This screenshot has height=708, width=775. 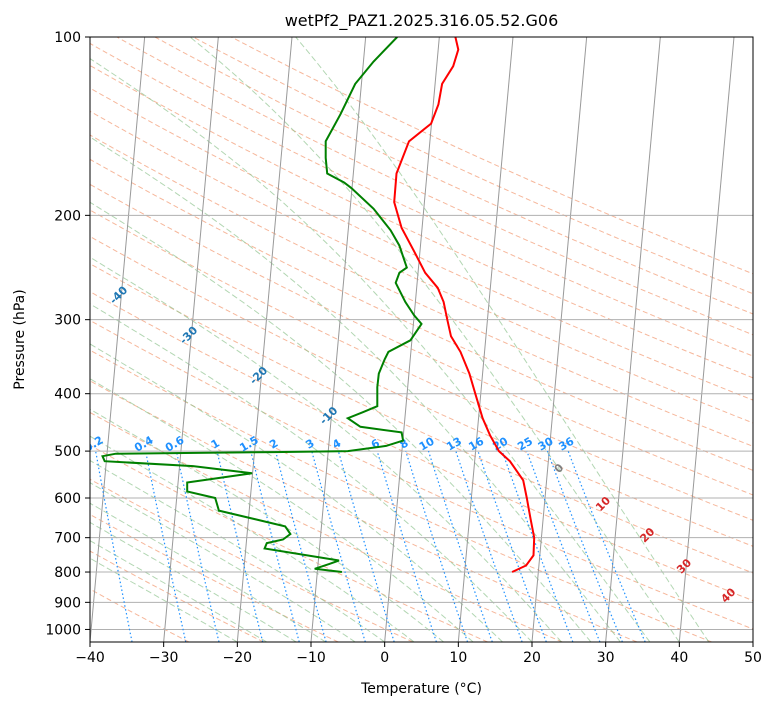 I want to click on mixing-ratio-label: 4, so click(x=336, y=443).